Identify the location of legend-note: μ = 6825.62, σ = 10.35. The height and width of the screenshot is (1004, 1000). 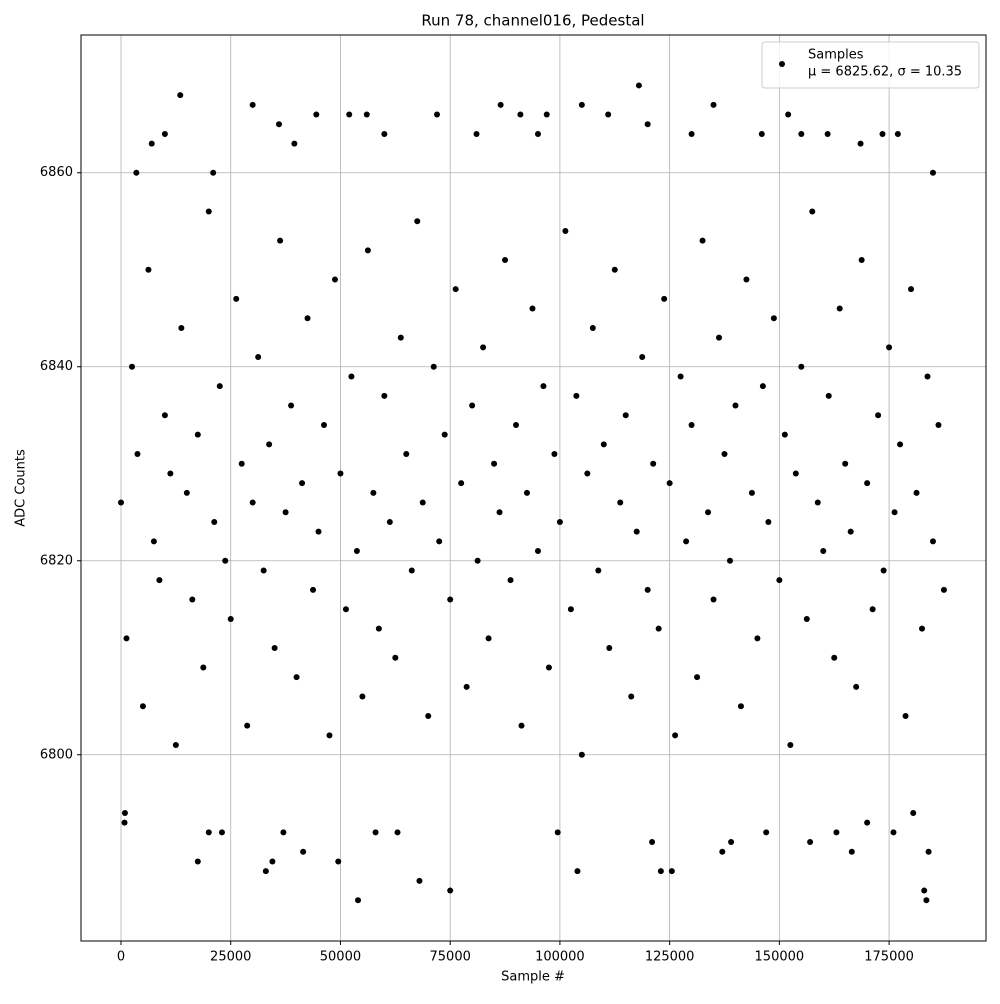
(885, 72).